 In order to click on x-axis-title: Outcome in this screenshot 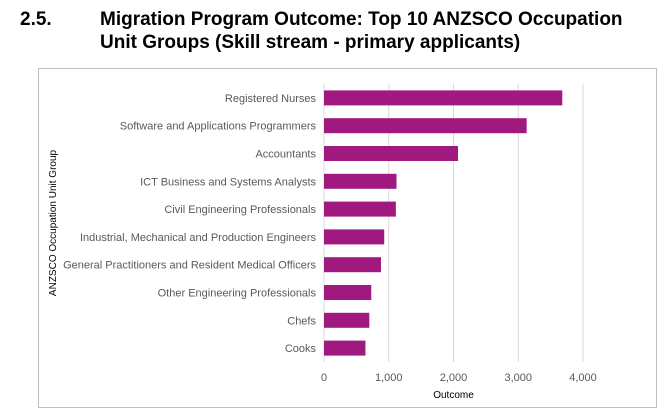, I will do `click(453, 395)`.